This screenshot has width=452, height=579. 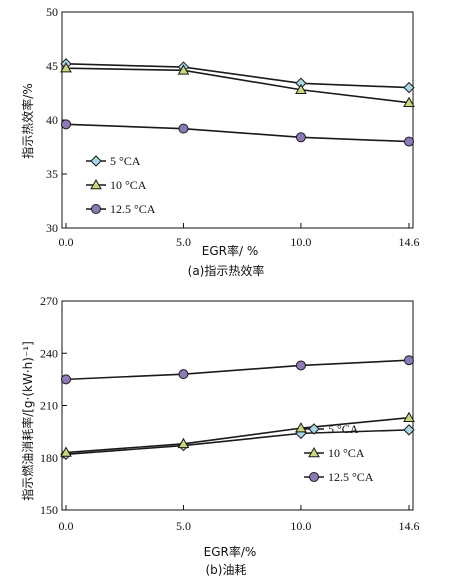 What do you see at coordinates (27, 421) in the screenshot?
I see `chart-b-y-axis-label: 指示燃油消耗率/[g·(kW·h)⁻¹]` at bounding box center [27, 421].